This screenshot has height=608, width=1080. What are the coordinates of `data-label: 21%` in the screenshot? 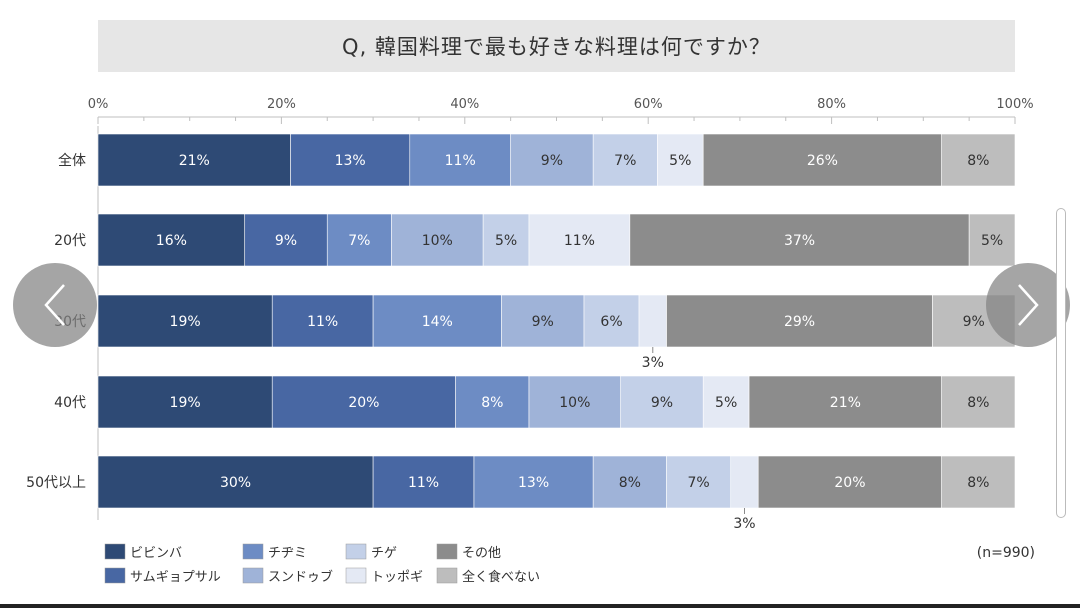 It's located at (194, 161).